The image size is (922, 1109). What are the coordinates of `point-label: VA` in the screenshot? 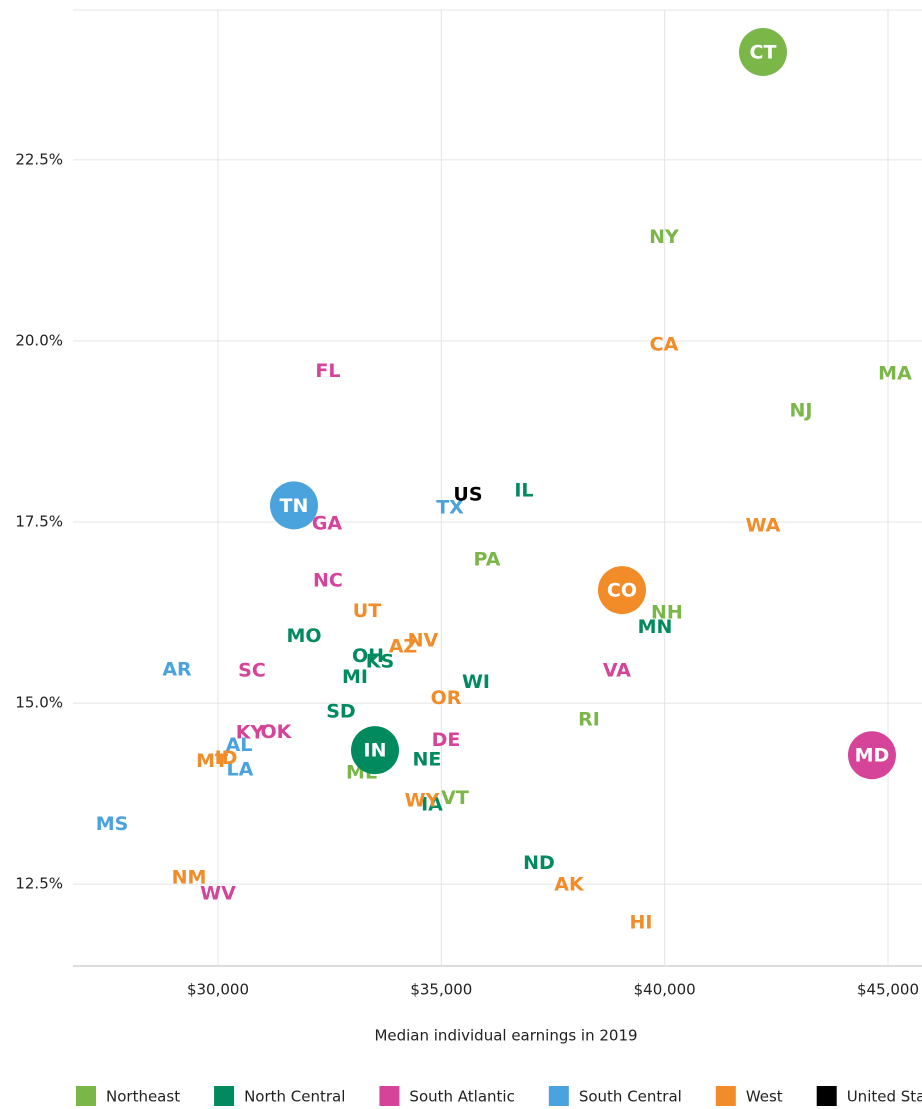 It's located at (617, 670).